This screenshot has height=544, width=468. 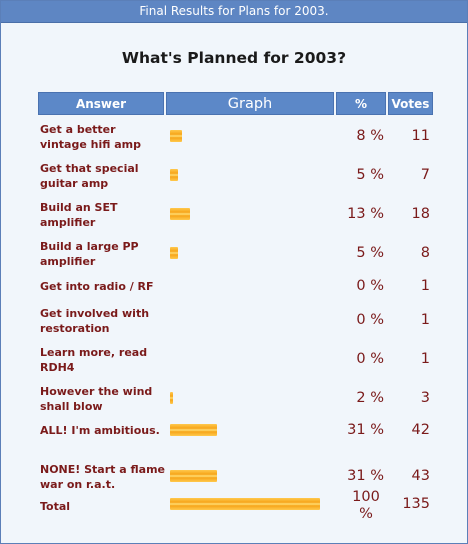 What do you see at coordinates (234, 434) in the screenshot?
I see `table-row: ALL! I'm ambitious. 31 % 42` at bounding box center [234, 434].